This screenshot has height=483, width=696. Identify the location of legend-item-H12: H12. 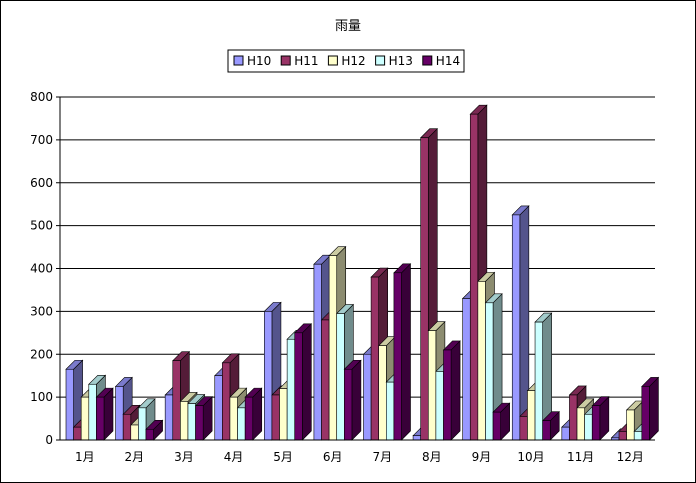
(346, 61).